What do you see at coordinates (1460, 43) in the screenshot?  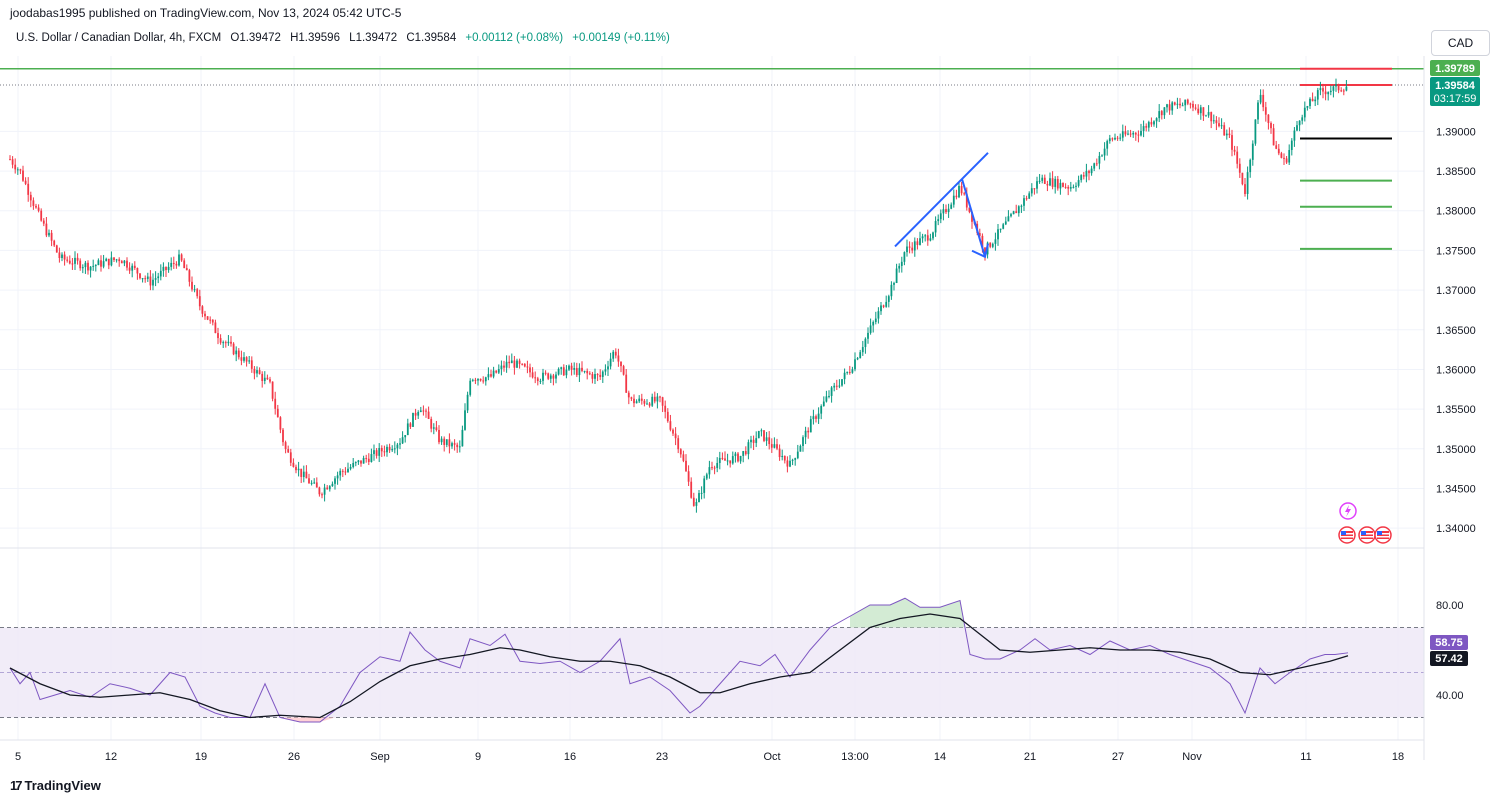 I see `currency-button: CAD` at bounding box center [1460, 43].